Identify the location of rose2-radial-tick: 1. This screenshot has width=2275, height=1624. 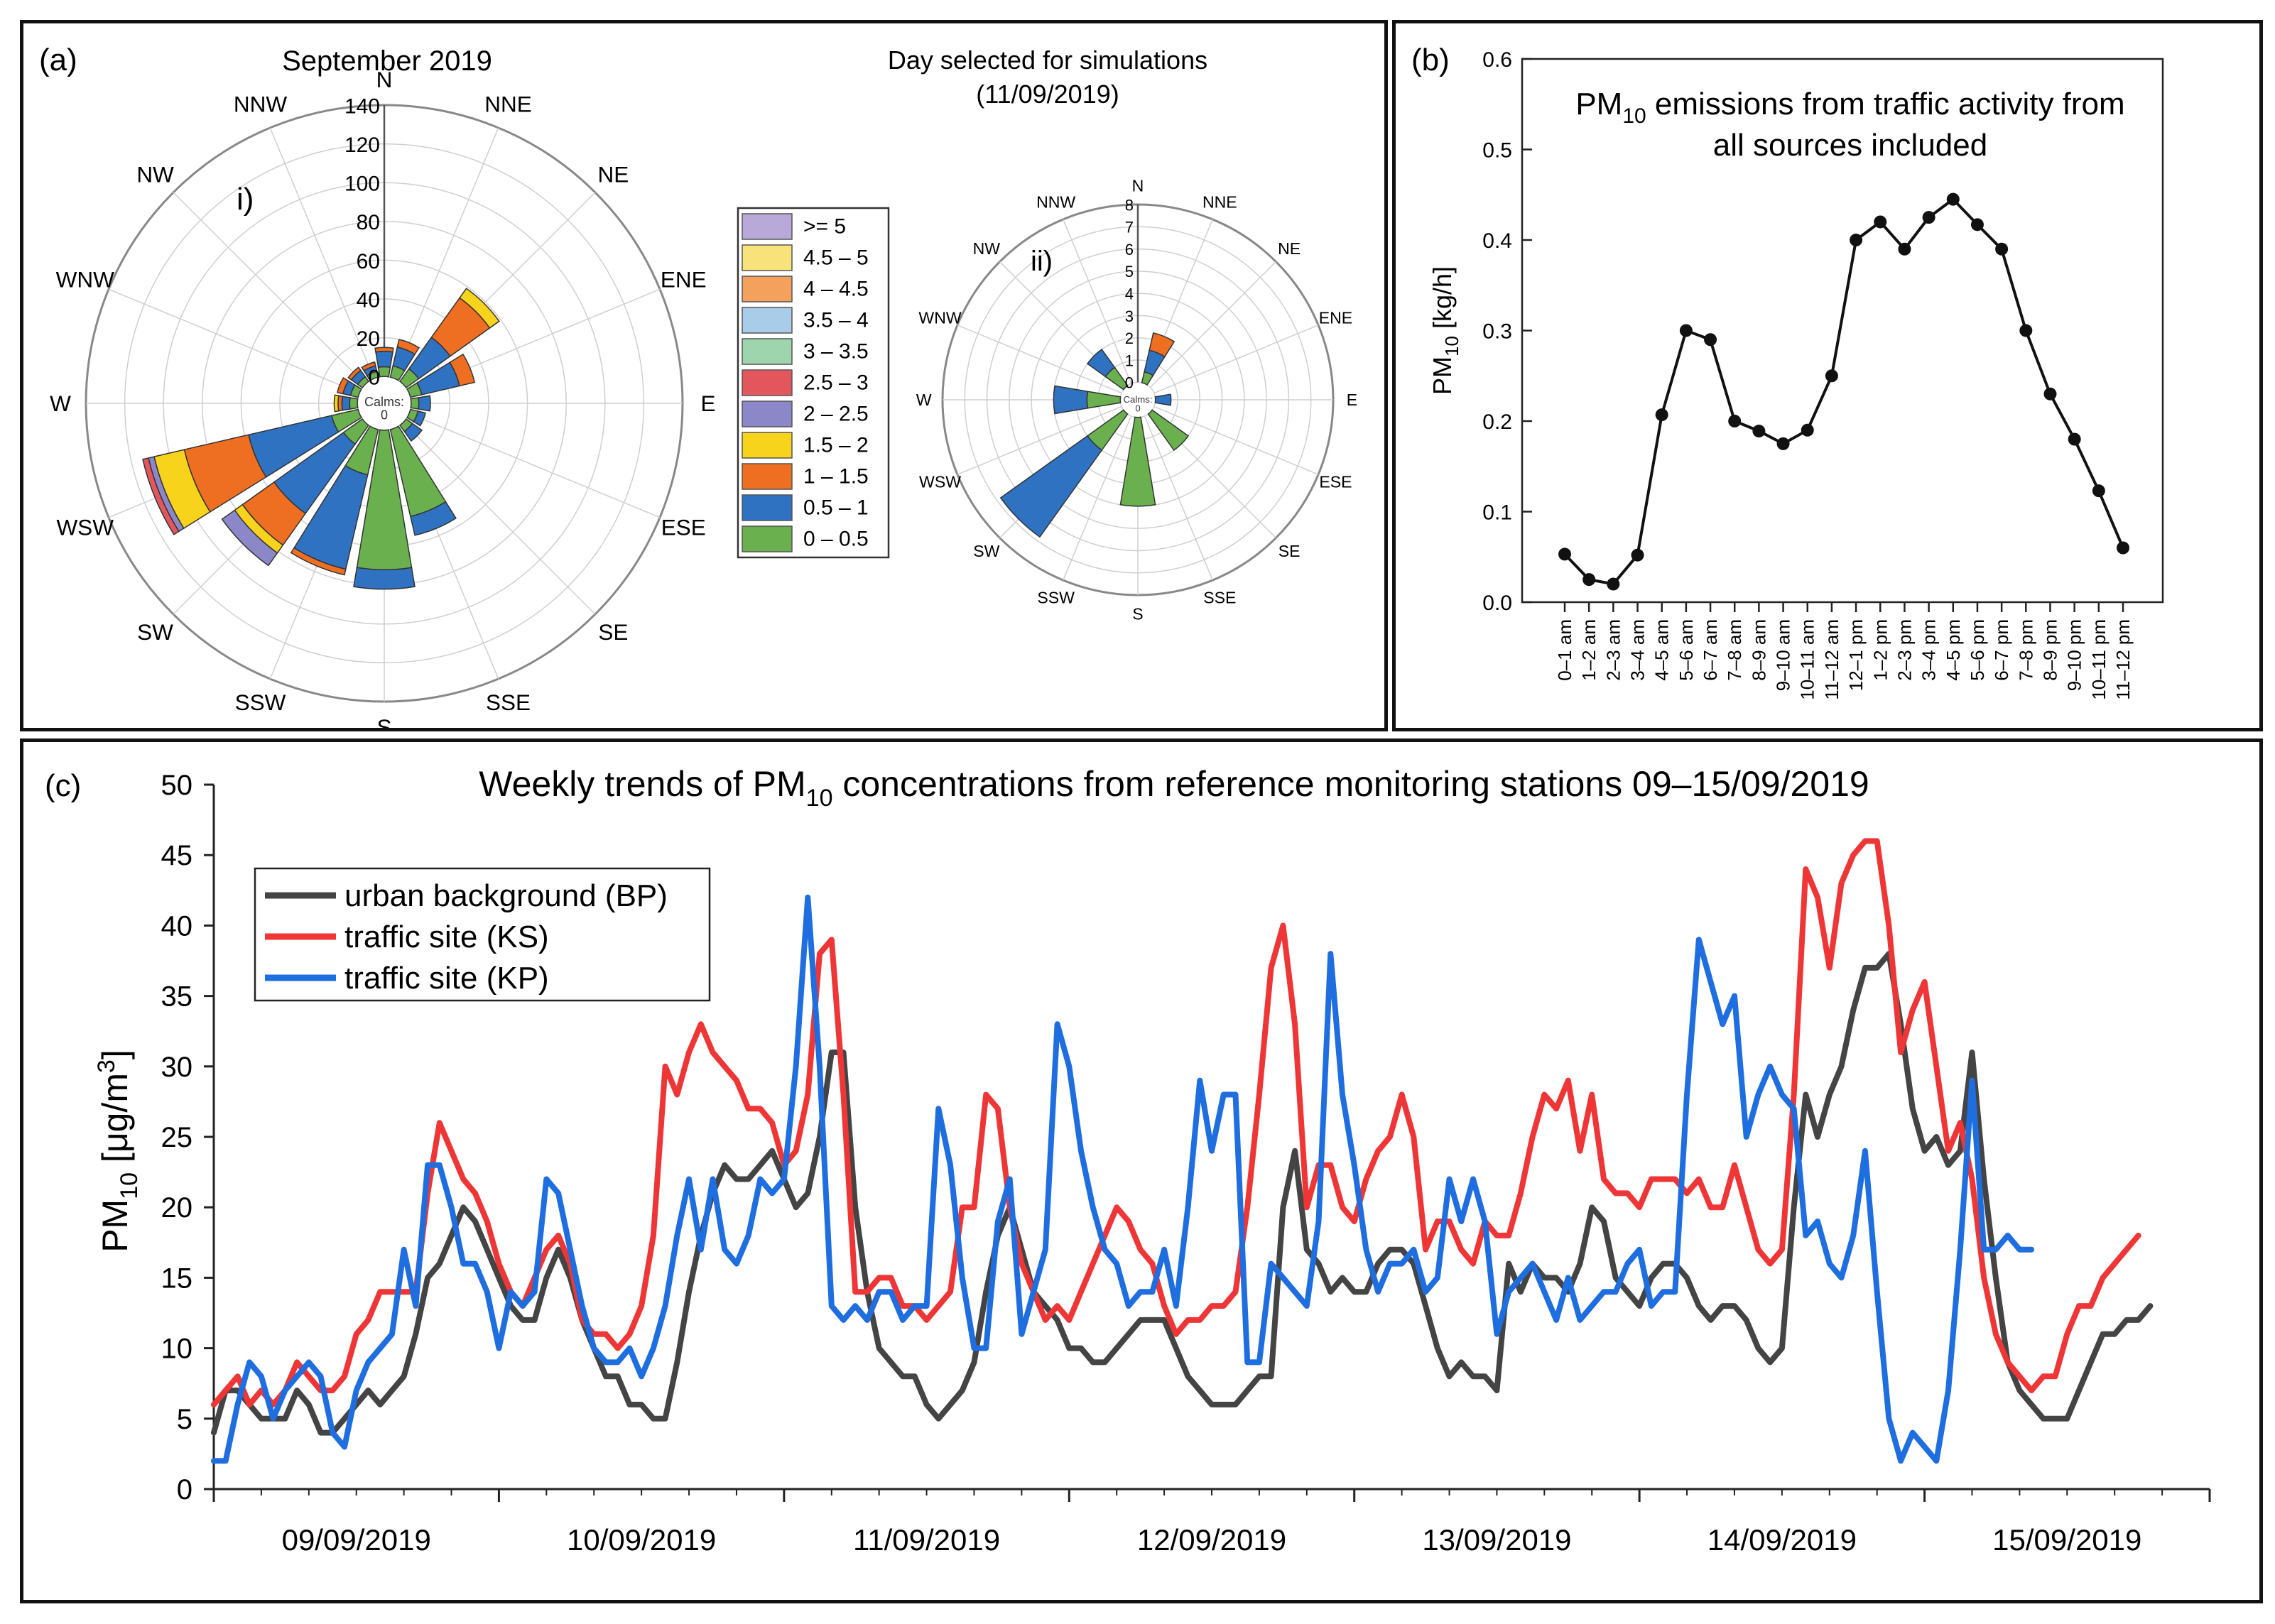
(1129, 360).